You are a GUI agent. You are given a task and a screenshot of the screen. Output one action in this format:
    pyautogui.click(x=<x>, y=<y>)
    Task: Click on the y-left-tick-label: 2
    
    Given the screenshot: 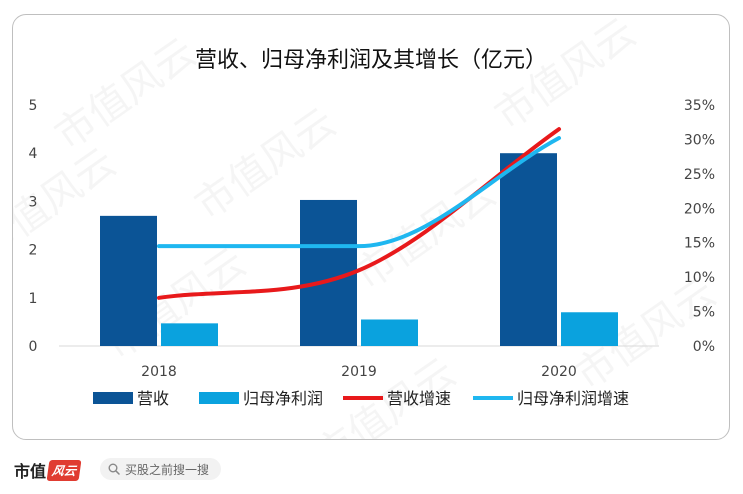 What is the action you would take?
    pyautogui.click(x=33, y=251)
    